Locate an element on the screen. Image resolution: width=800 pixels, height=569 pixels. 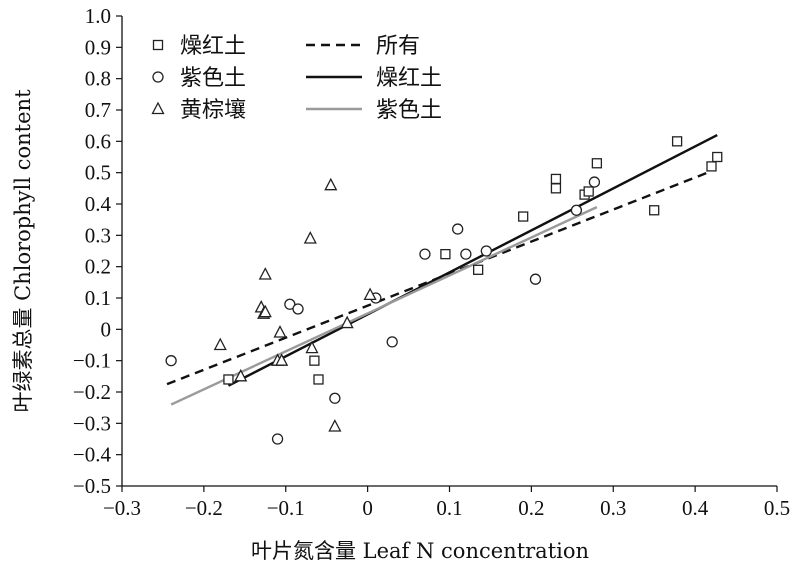
y-tick-label: 0.1 is located at coordinates (98, 298).